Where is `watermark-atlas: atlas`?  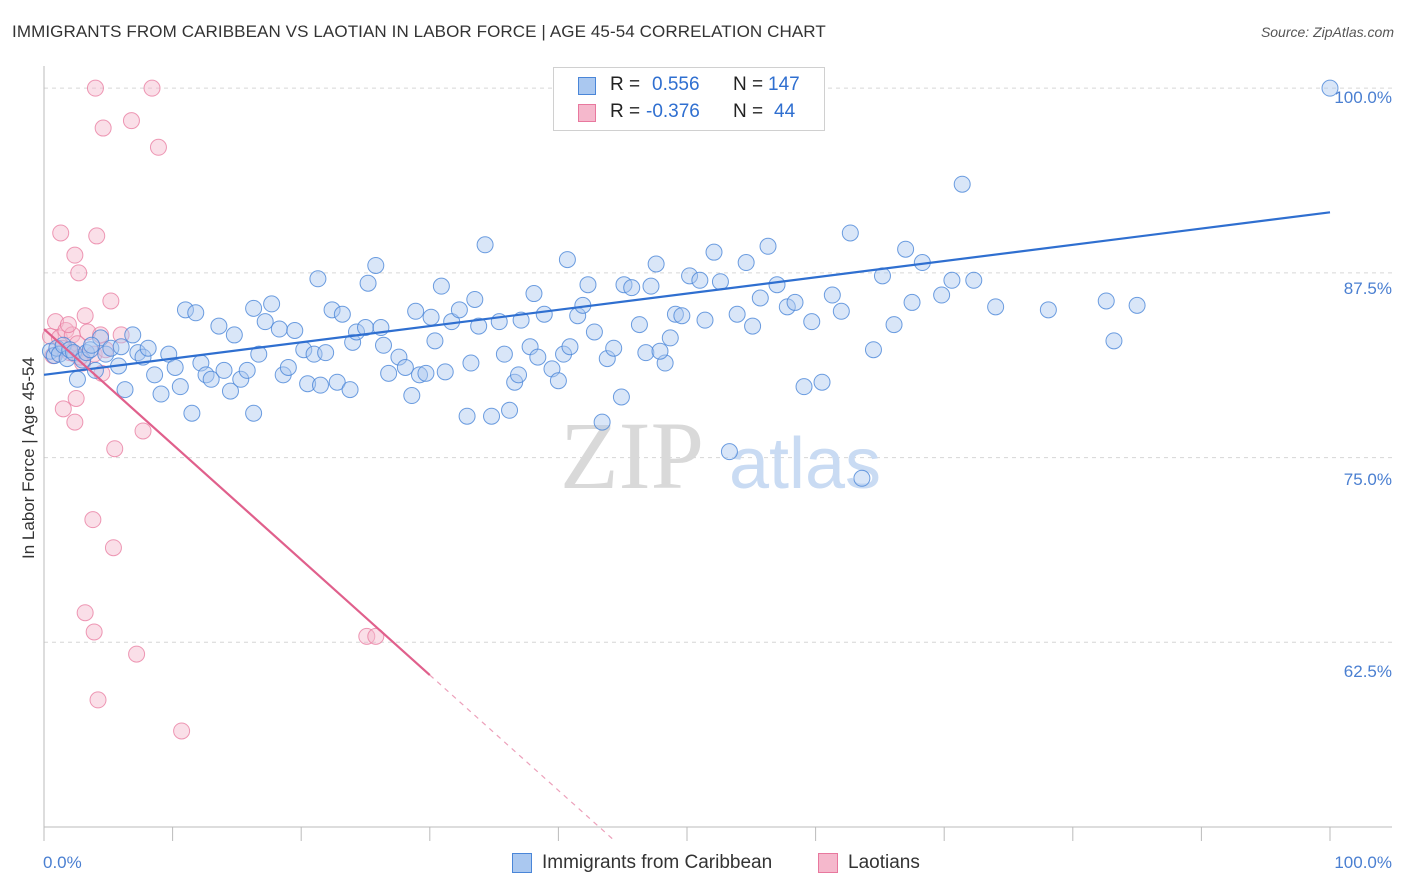 watermark-atlas: atlas is located at coordinates (805, 464).